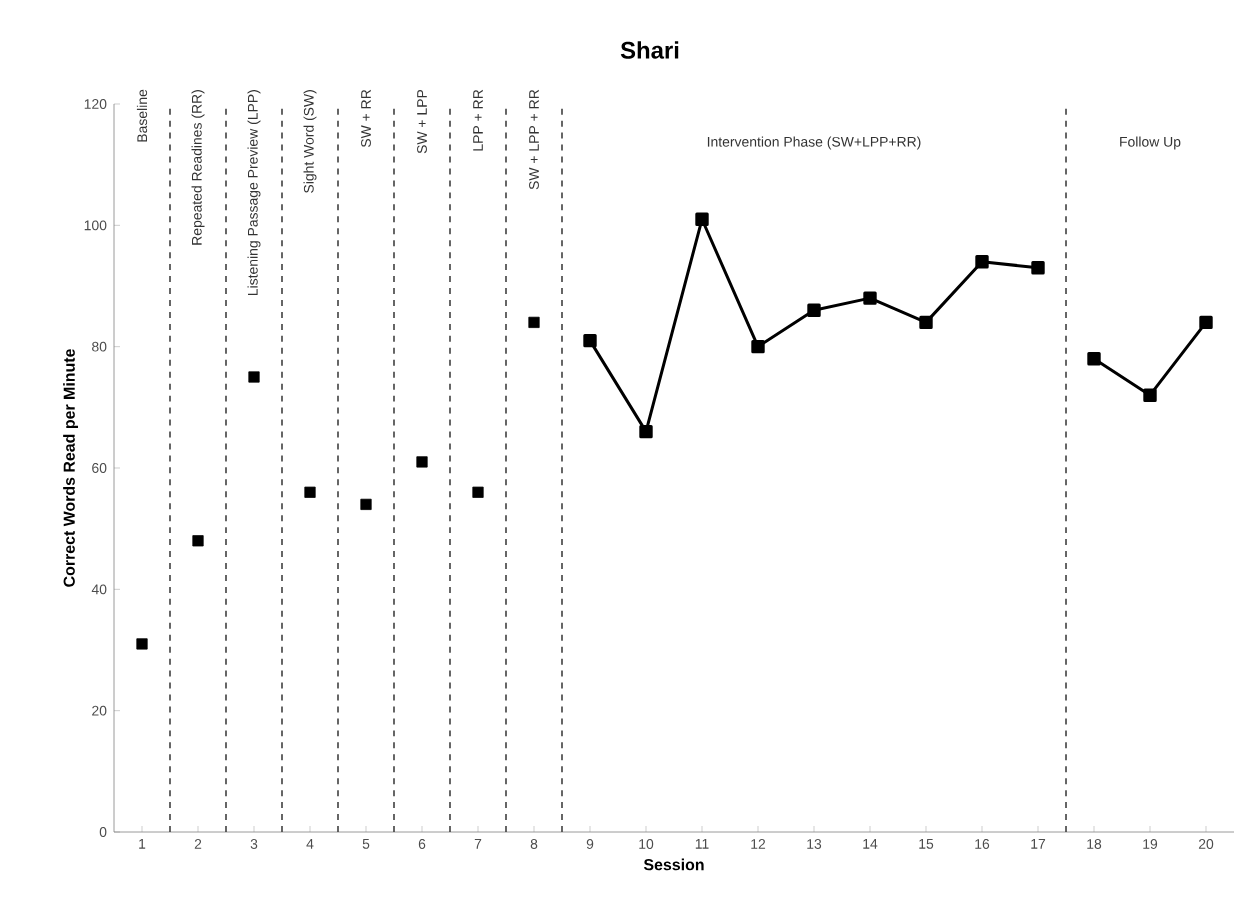 Image resolution: width=1240 pixels, height=918 pixels. I want to click on chart-title: Shari, so click(649, 50).